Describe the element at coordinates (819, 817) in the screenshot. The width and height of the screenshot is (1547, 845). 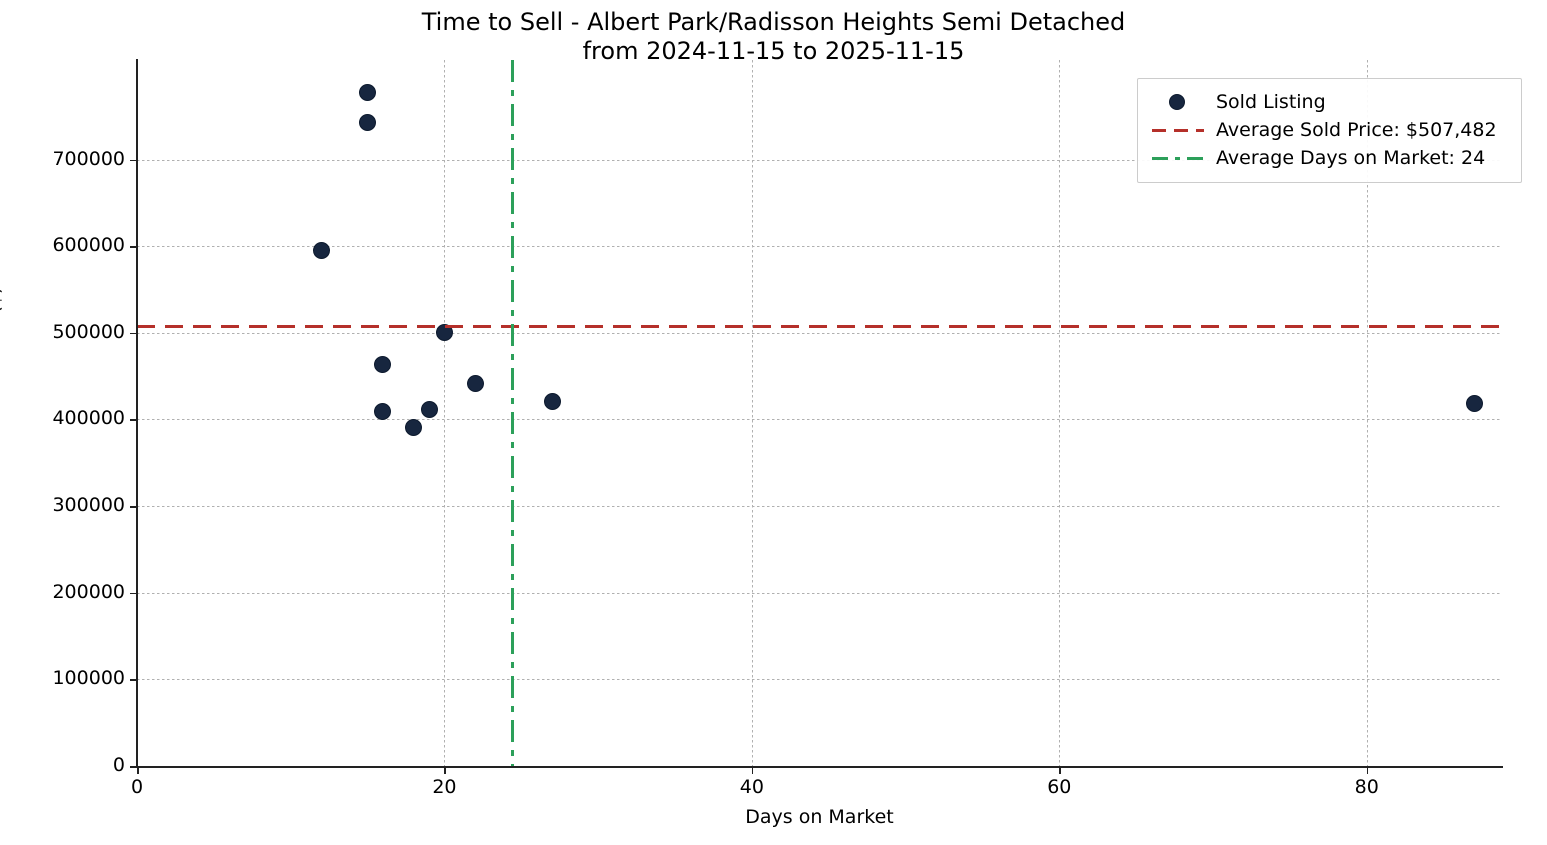
I see `x-axis-label: Days on Market` at that location.